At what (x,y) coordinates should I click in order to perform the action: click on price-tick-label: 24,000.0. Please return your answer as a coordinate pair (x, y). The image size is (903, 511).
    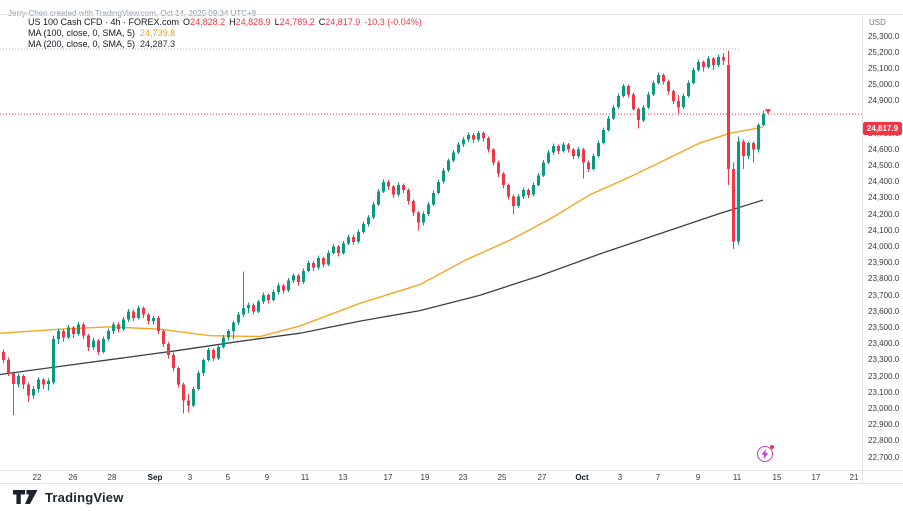
    Looking at the image, I should click on (884, 247).